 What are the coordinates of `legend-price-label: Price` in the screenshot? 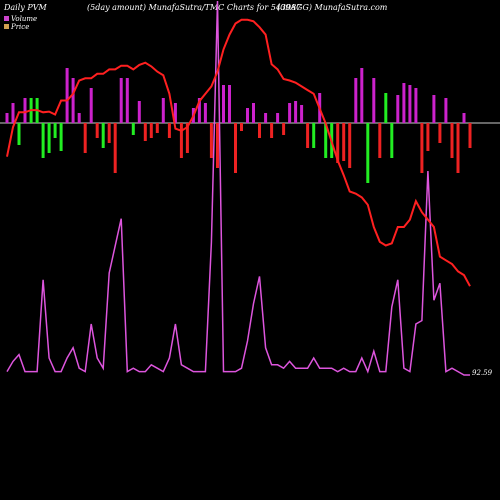 It's located at (19, 27).